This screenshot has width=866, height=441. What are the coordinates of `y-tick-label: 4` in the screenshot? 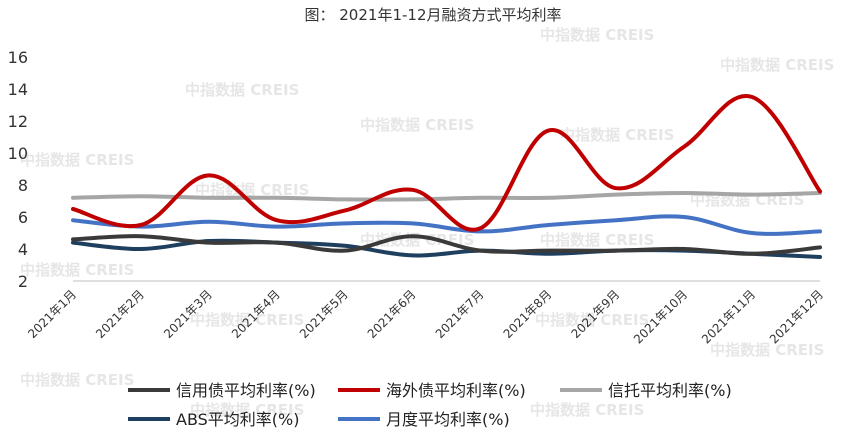 It's located at (23, 249).